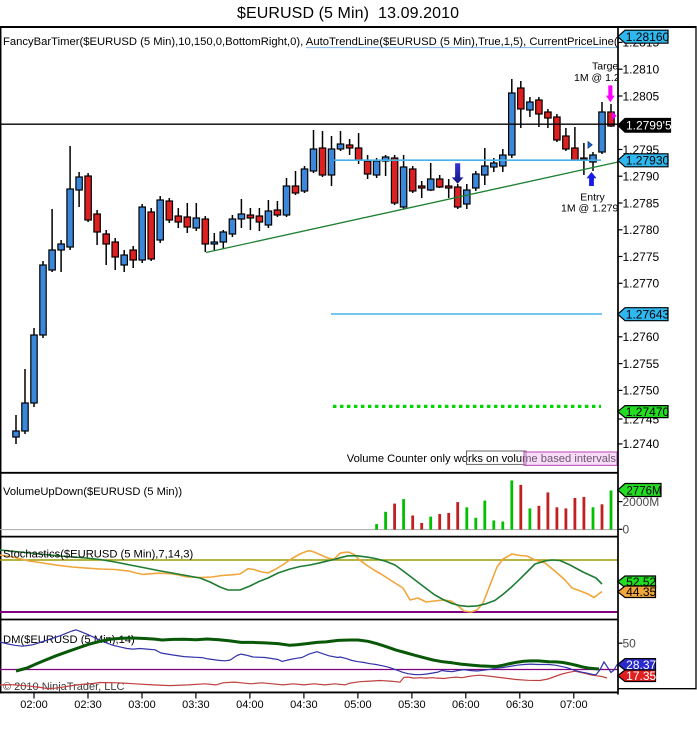 This screenshot has height=744, width=697. What do you see at coordinates (592, 198) in the screenshot?
I see `svg-text: Entry` at bounding box center [592, 198].